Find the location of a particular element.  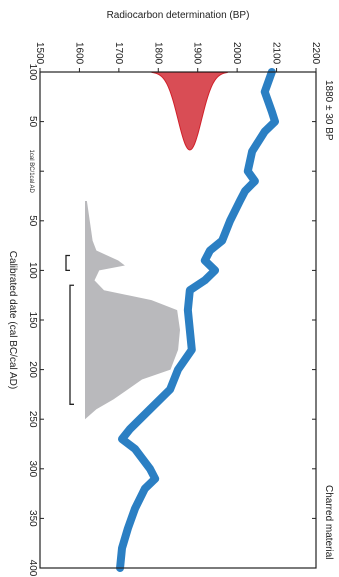

x-tick-label: 1500 is located at coordinates (39, 53).